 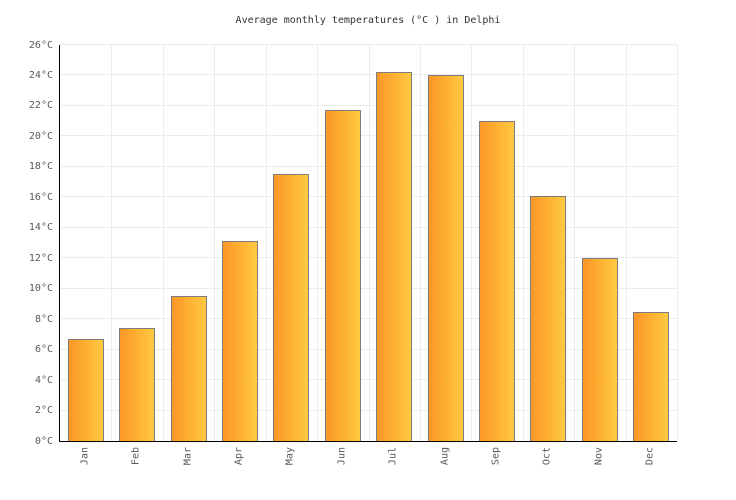 What do you see at coordinates (40, 289) in the screenshot?
I see `y-tick-label: 10°C` at bounding box center [40, 289].